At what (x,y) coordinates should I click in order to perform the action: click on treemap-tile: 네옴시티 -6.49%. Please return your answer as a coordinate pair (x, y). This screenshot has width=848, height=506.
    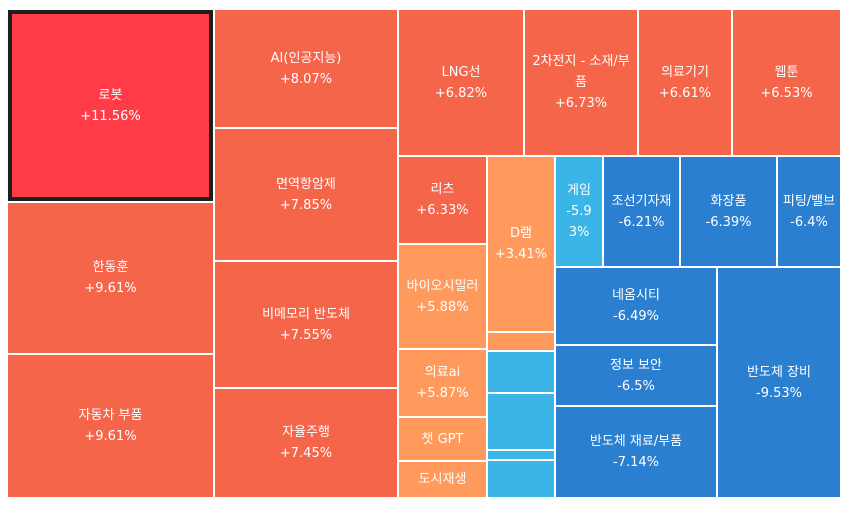
    Looking at the image, I should click on (636, 306).